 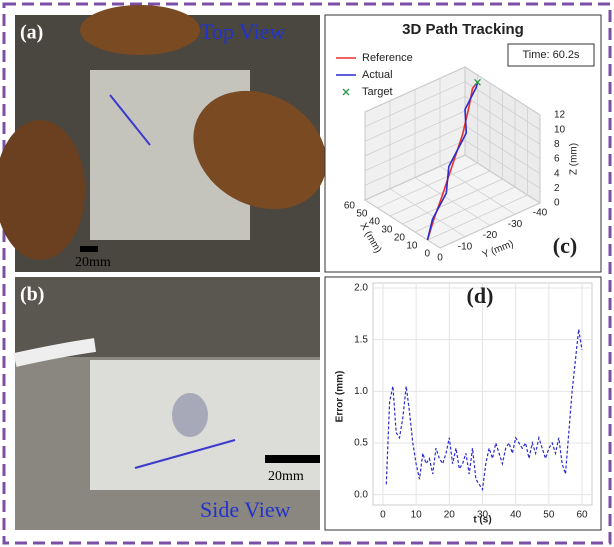 I want to click on y-tick-label: 0.5, so click(x=361, y=443).